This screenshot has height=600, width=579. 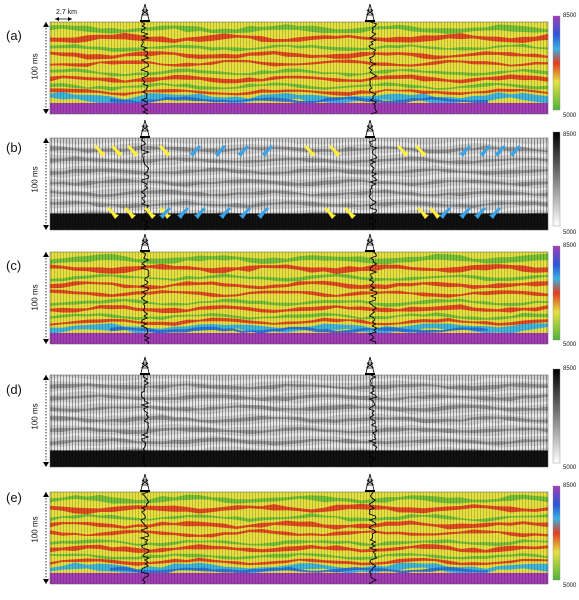 What do you see at coordinates (46, 227) in the screenshot?
I see `panel-b-time-axis-bottom-arrow` at bounding box center [46, 227].